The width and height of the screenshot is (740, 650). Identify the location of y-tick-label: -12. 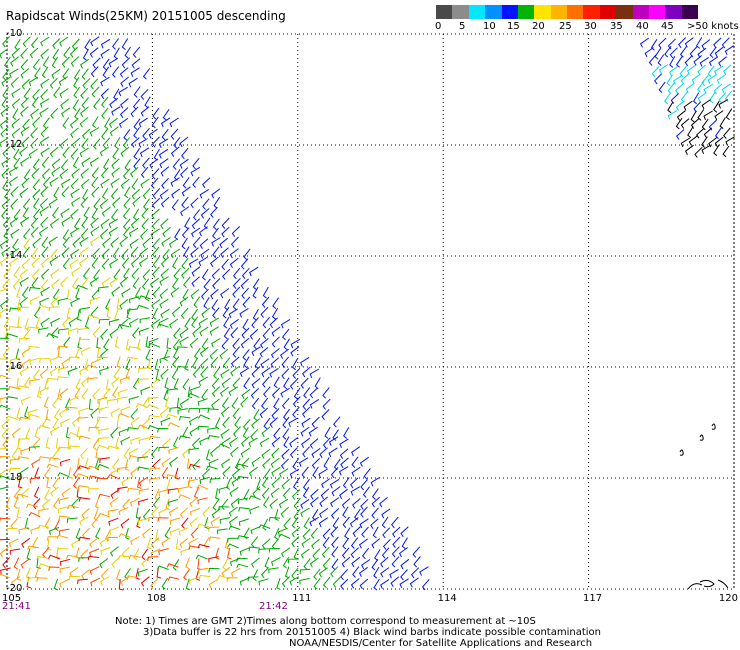
(14, 144).